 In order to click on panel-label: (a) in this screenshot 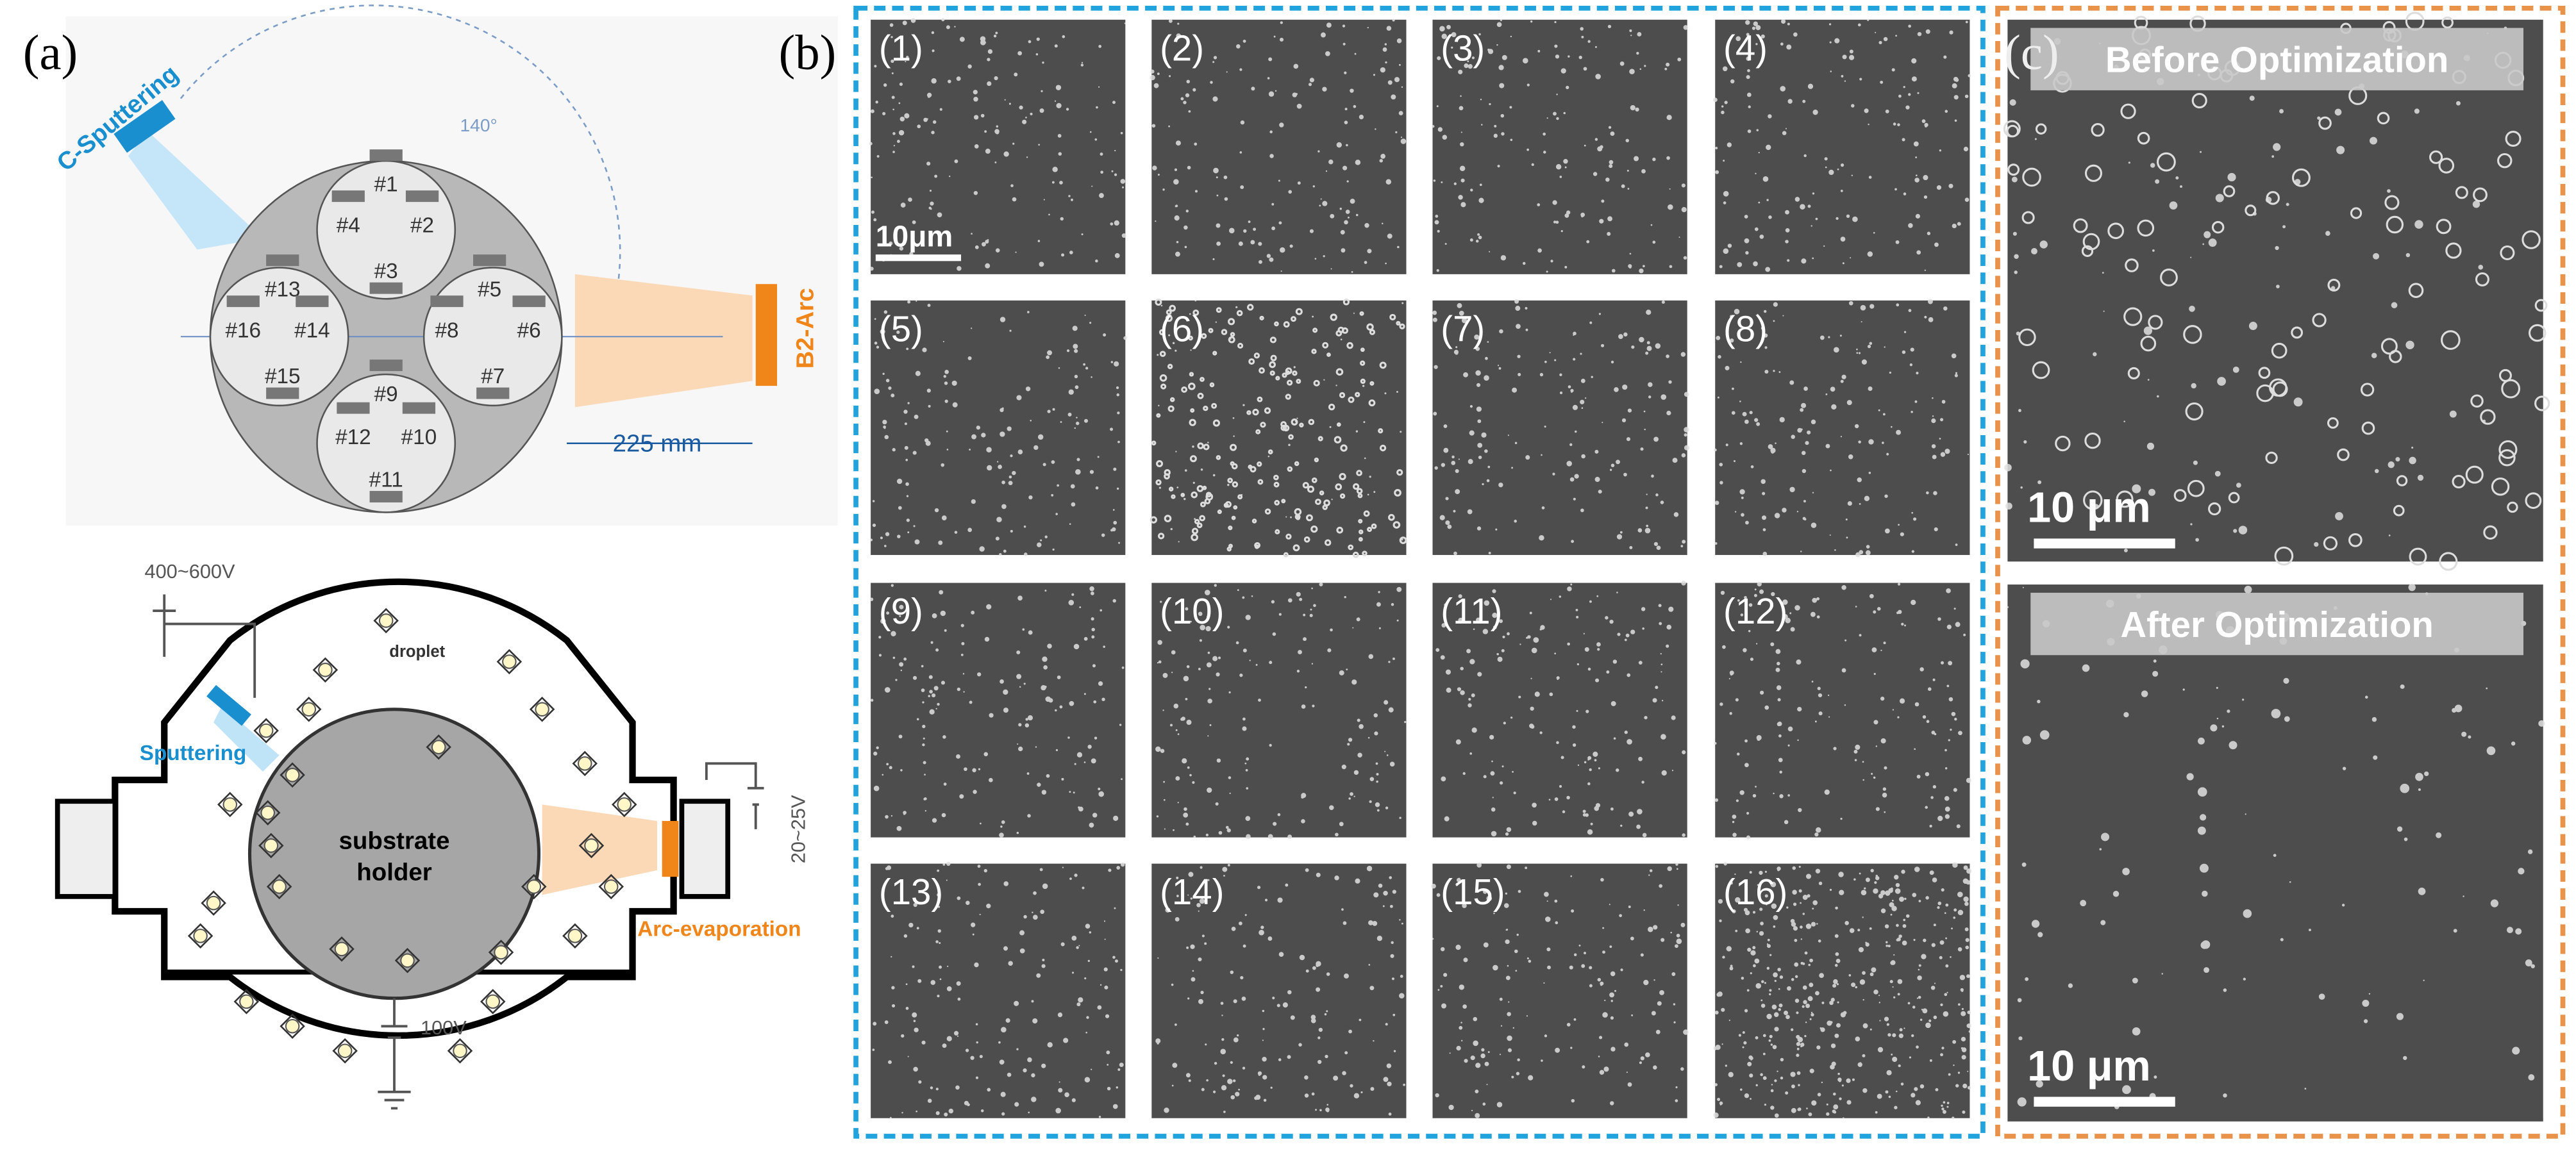, I will do `click(50, 53)`.